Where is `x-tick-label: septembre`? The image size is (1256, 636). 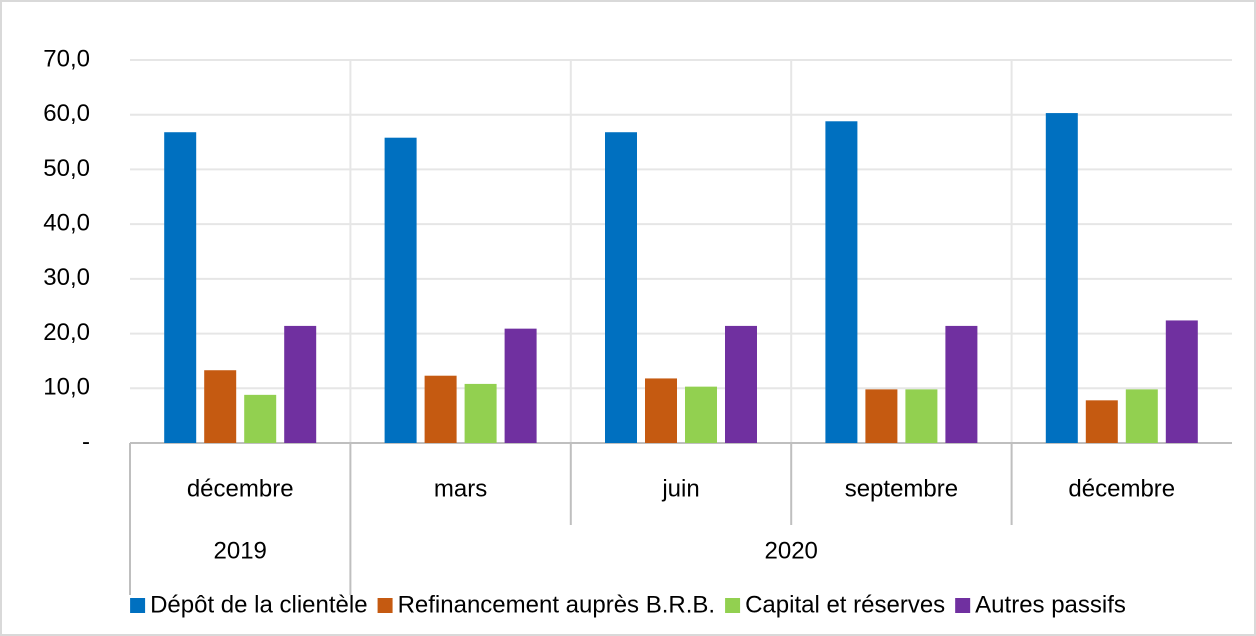
x-tick-label: septembre is located at coordinates (901, 488).